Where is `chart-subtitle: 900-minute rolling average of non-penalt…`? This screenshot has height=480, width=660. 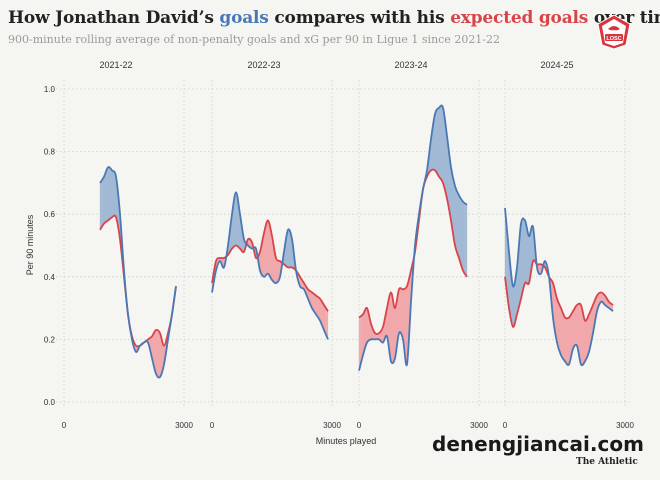
chart-subtitle: 900-minute rolling average of non-penalt… is located at coordinates (254, 39).